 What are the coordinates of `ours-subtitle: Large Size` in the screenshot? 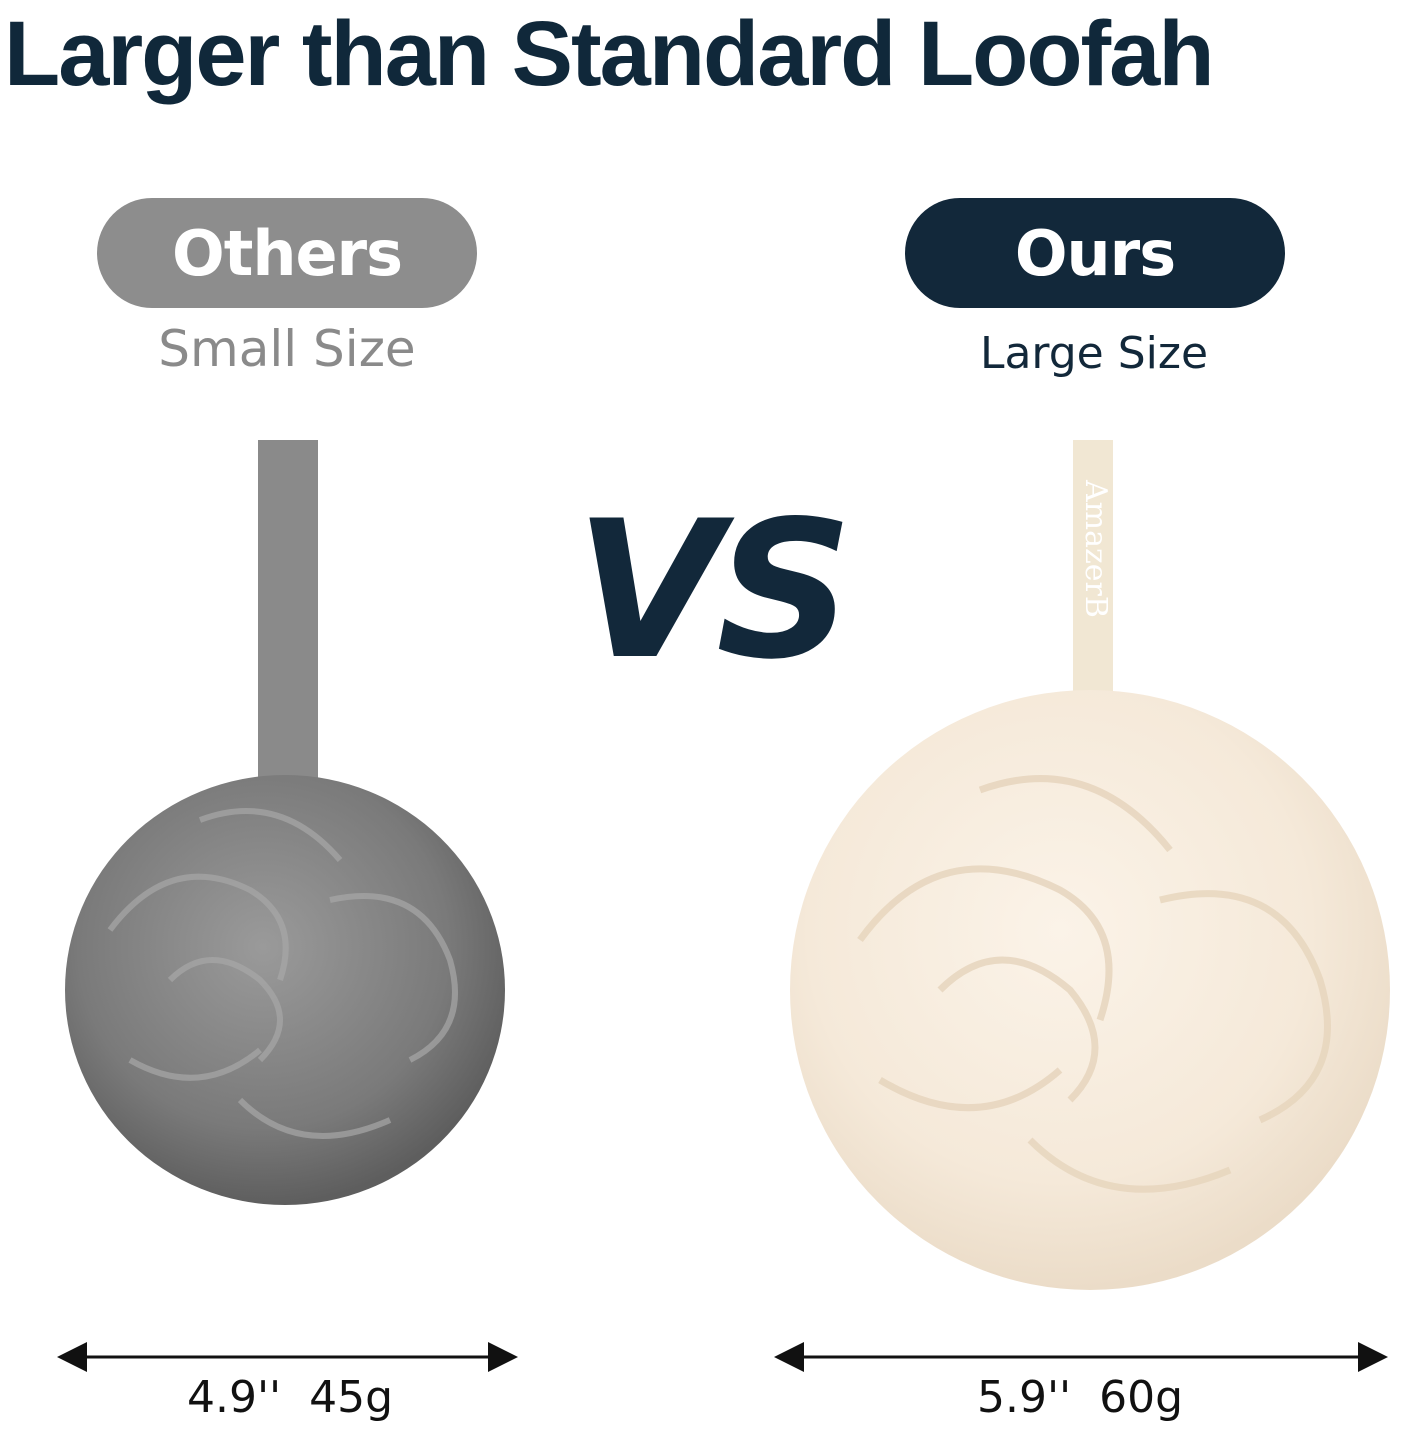 It's located at (1094, 353).